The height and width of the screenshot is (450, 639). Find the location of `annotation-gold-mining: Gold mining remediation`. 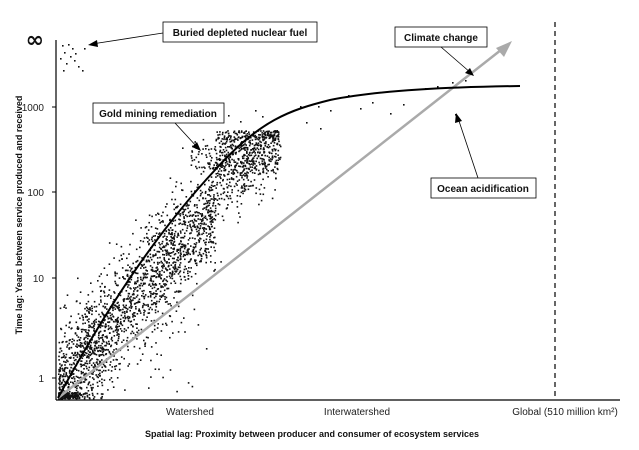

annotation-gold-mining: Gold mining remediation is located at coordinates (158, 114).